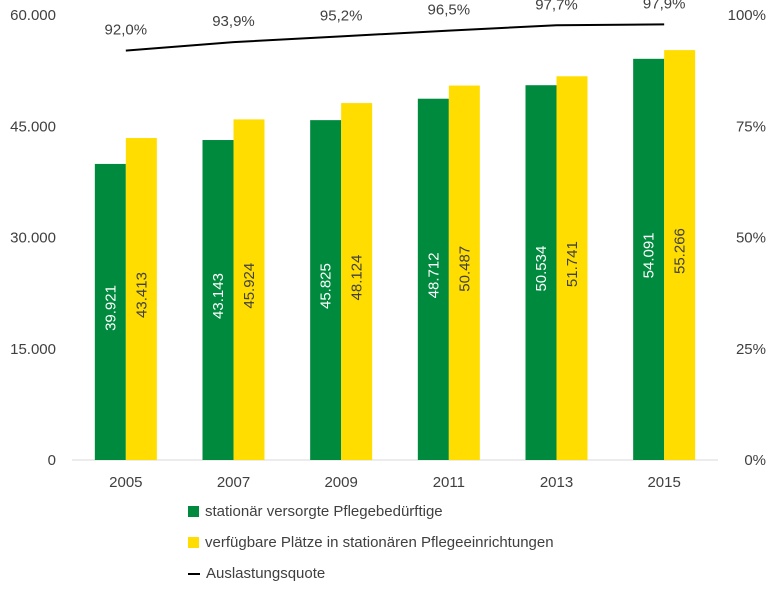 The image size is (780, 589). Describe the element at coordinates (541, 269) in the screenshot. I see `bar-value-label: 50.534` at that location.